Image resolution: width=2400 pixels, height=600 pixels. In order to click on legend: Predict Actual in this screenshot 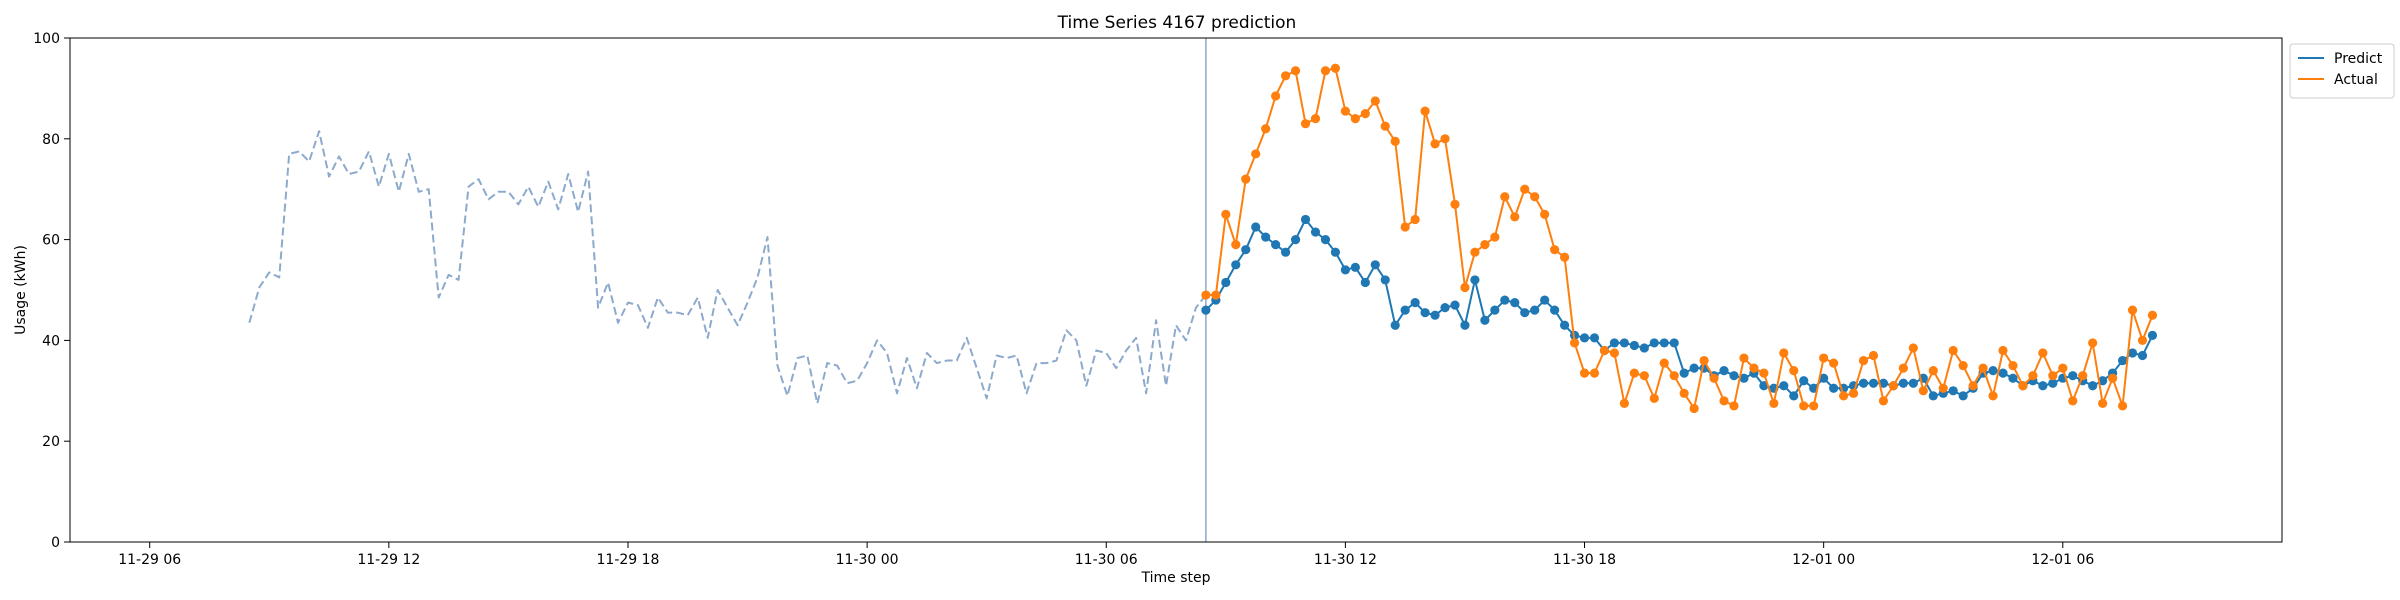, I will do `click(2342, 71)`.